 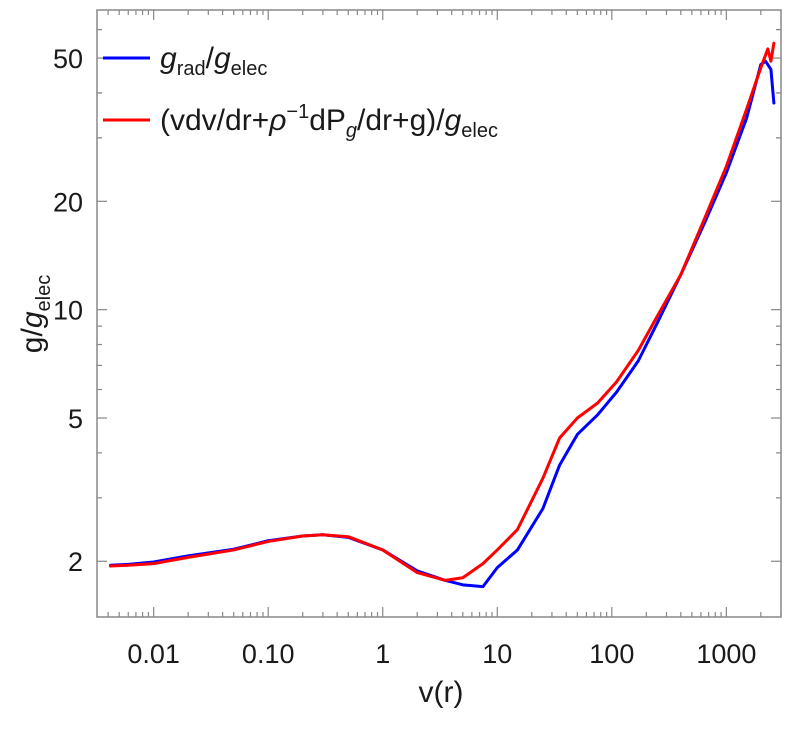 I want to click on y-tick-label: 5, so click(x=75, y=419).